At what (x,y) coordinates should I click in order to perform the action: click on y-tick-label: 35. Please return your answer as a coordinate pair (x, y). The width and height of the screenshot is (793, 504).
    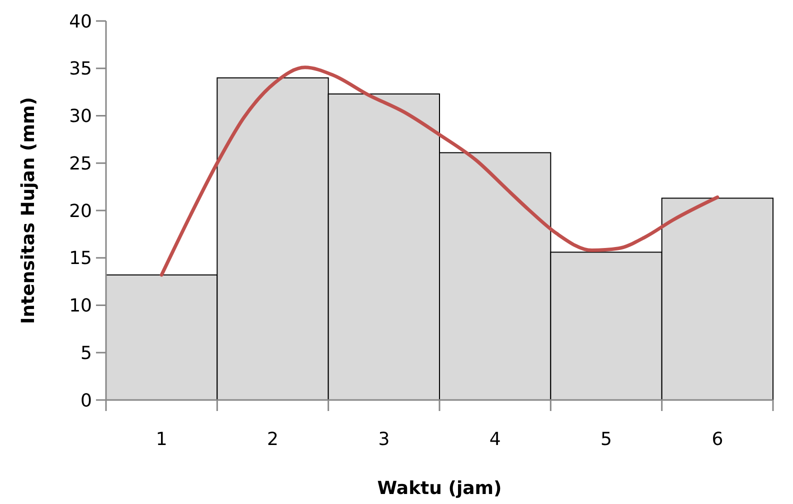
    Looking at the image, I should click on (80, 69).